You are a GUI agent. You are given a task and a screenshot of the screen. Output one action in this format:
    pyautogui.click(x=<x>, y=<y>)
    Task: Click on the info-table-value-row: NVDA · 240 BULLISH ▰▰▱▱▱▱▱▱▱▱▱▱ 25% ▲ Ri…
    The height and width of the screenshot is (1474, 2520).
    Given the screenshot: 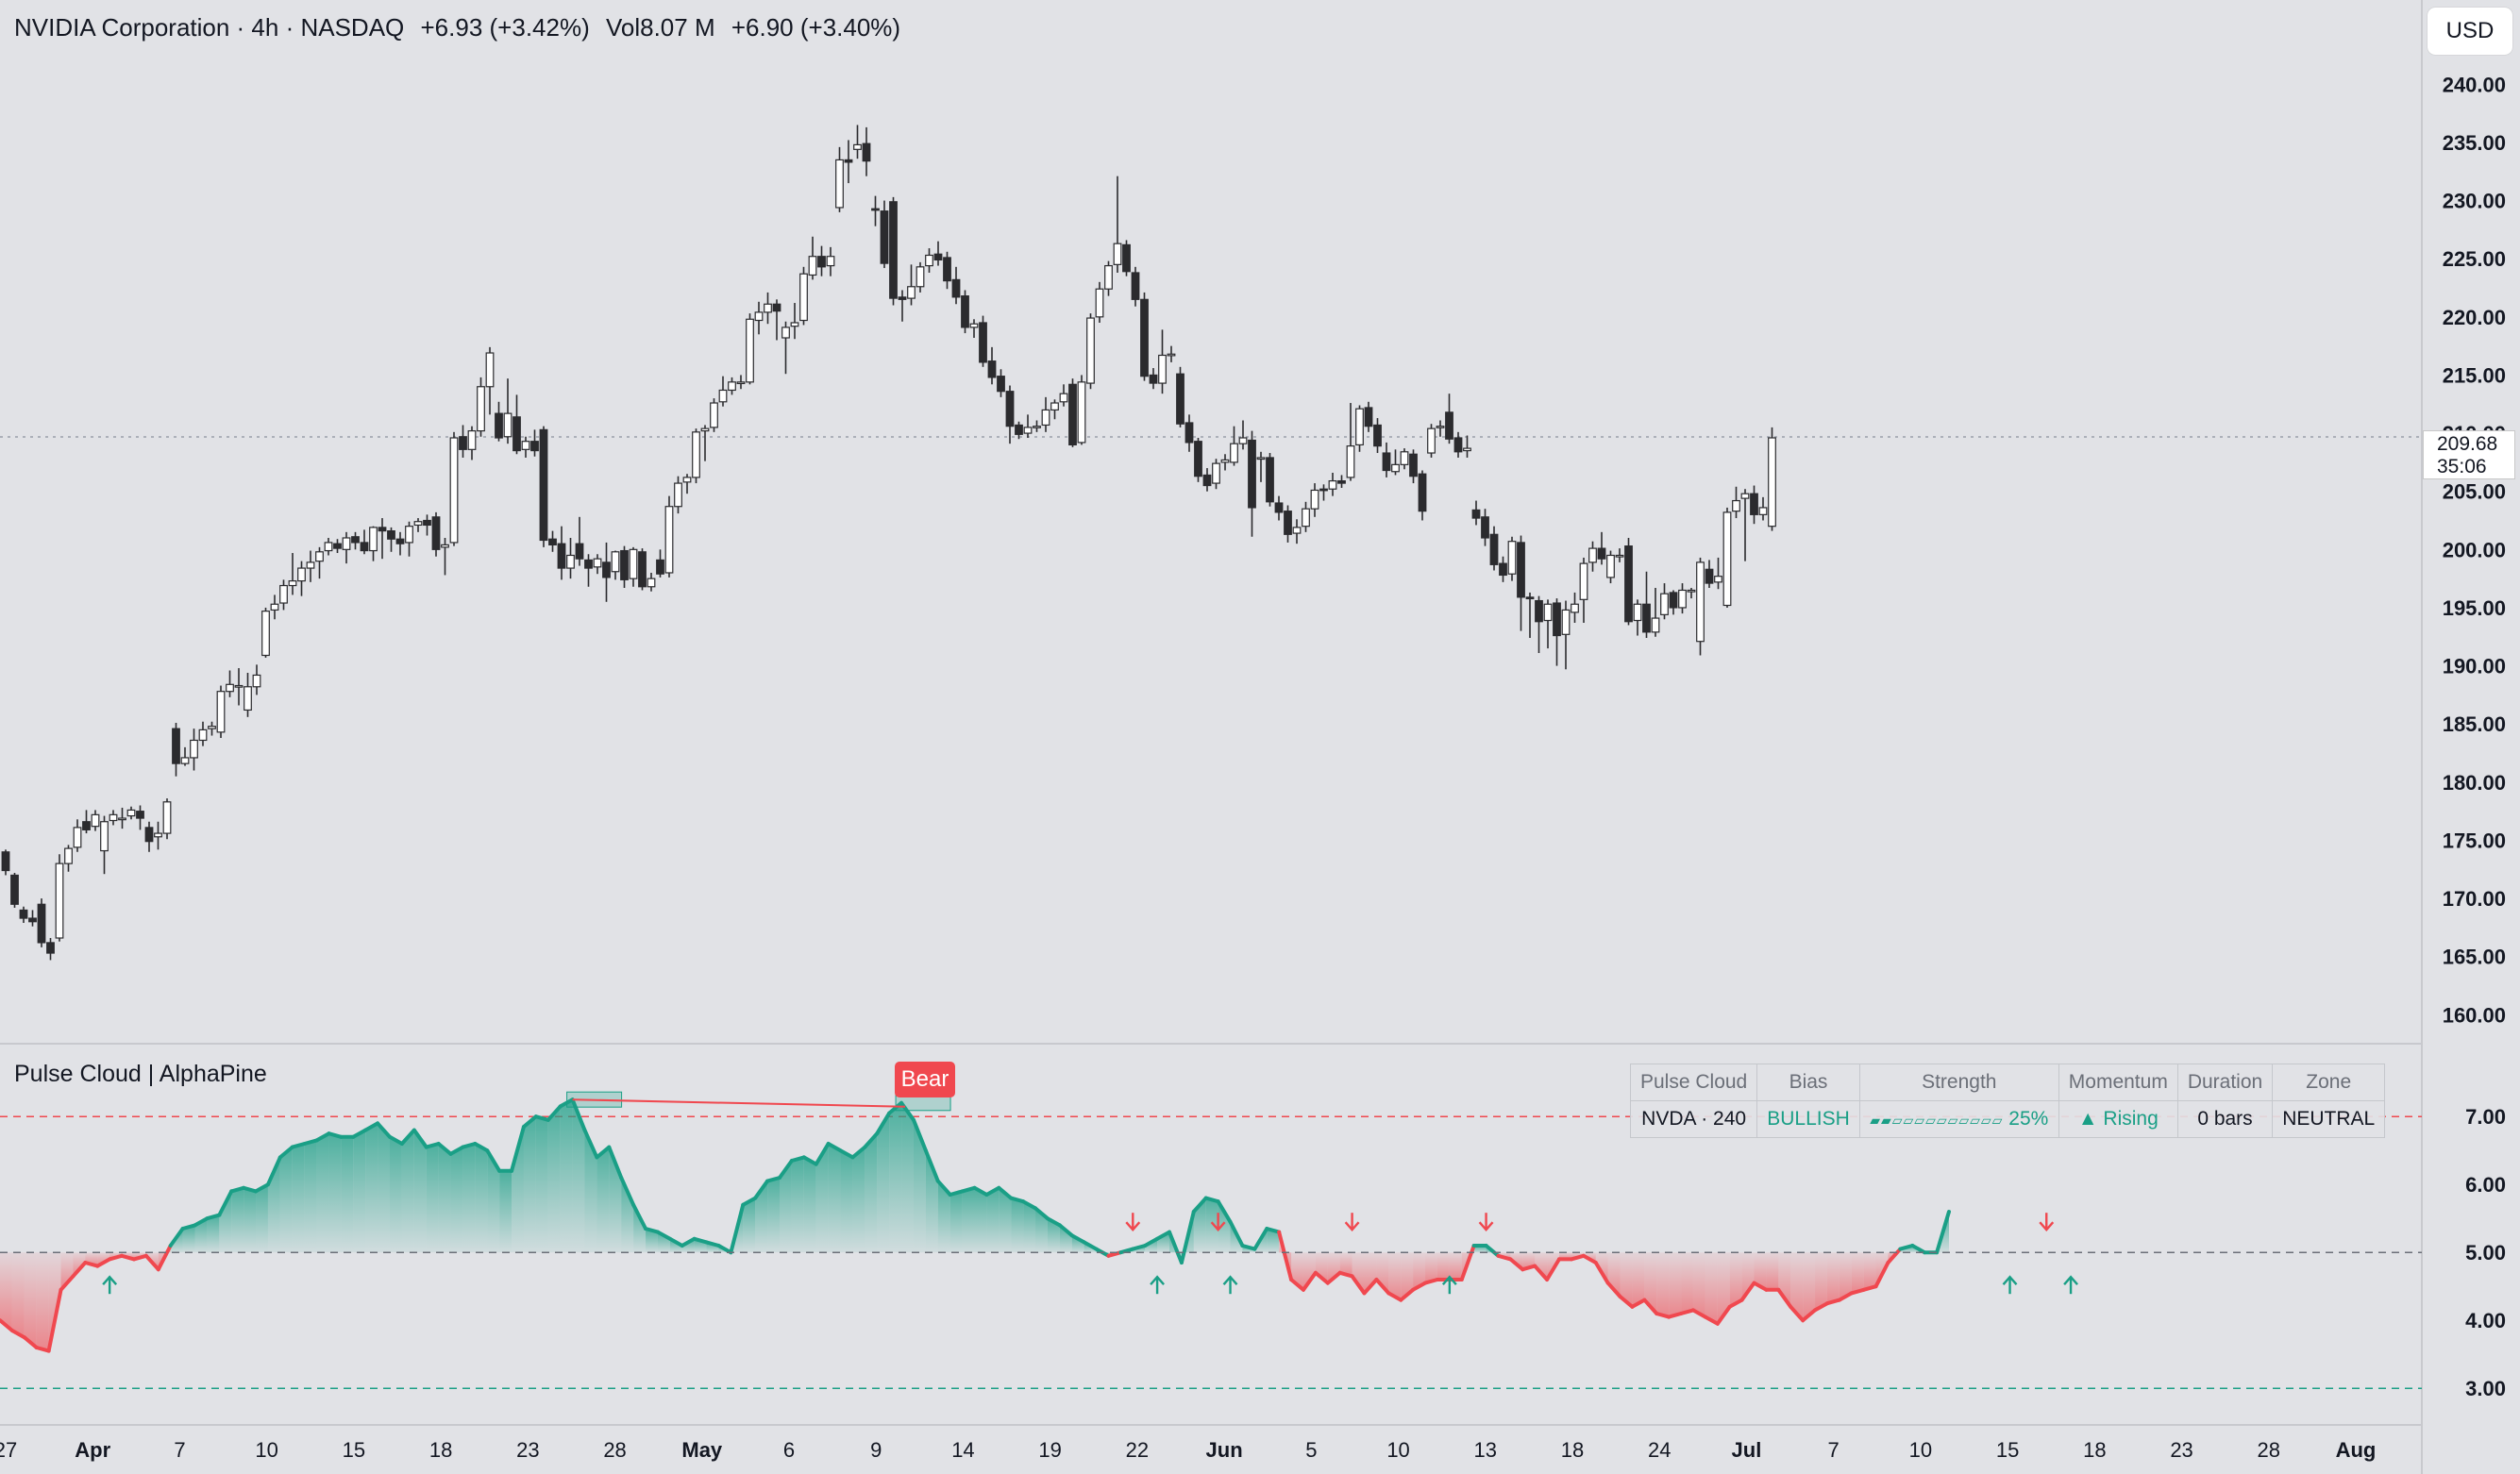 What is the action you would take?
    pyautogui.click(x=2007, y=1119)
    